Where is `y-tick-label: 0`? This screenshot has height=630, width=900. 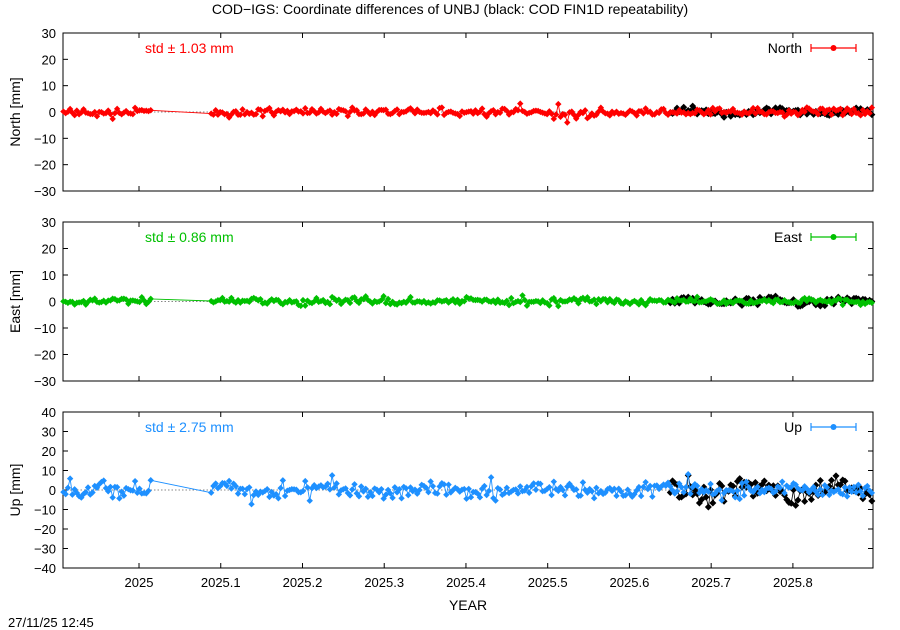
y-tick-label: 0 is located at coordinates (52, 302).